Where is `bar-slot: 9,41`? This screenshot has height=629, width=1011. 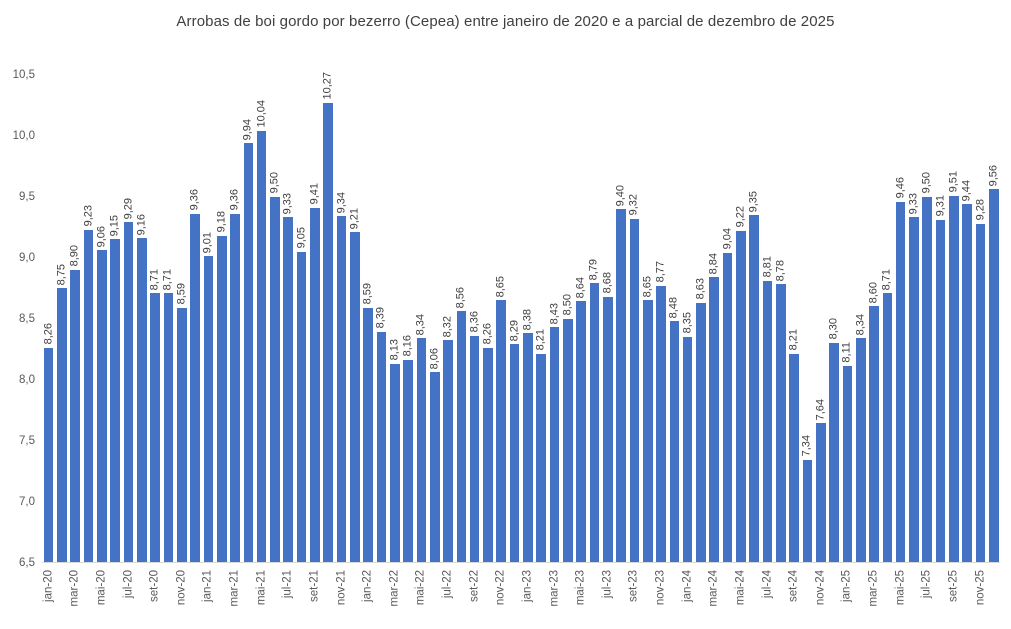
bar-slot: 9,41 is located at coordinates (314, 318).